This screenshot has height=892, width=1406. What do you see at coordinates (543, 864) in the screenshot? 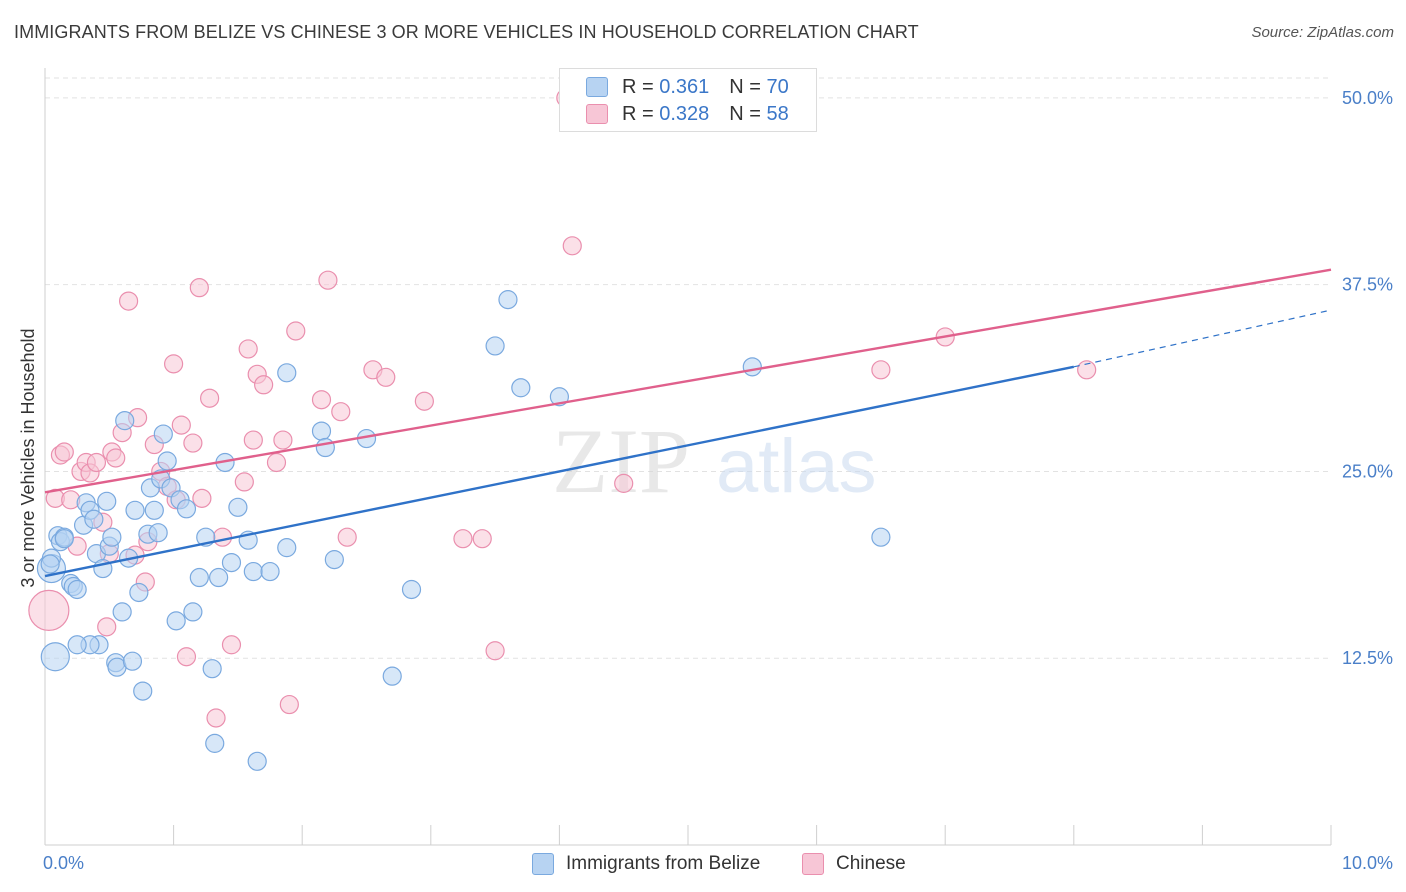
I see `bottom-legend-swatch-blue` at bounding box center [543, 864].